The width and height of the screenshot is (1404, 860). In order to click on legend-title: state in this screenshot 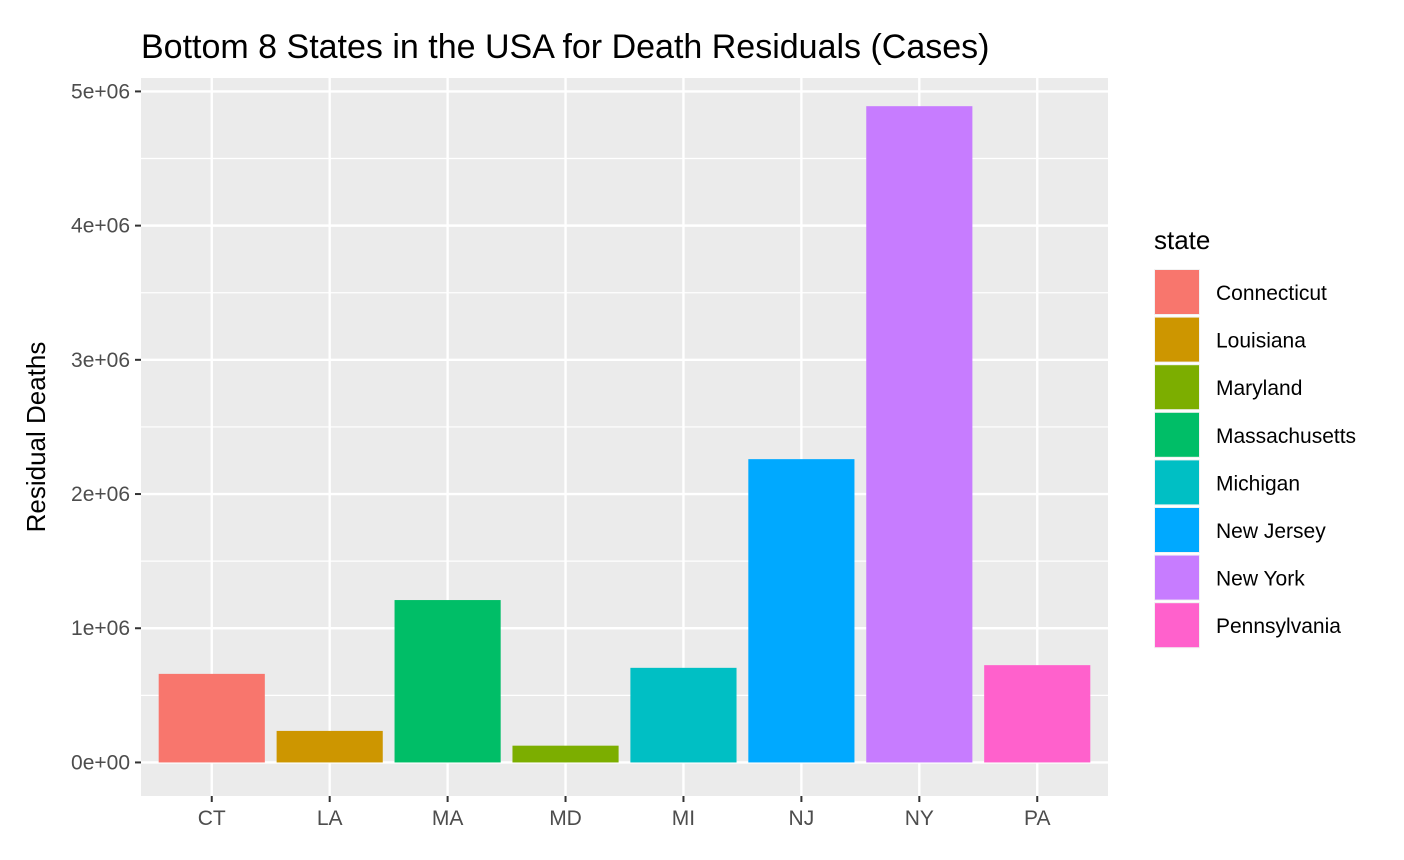, I will do `click(1182, 240)`.